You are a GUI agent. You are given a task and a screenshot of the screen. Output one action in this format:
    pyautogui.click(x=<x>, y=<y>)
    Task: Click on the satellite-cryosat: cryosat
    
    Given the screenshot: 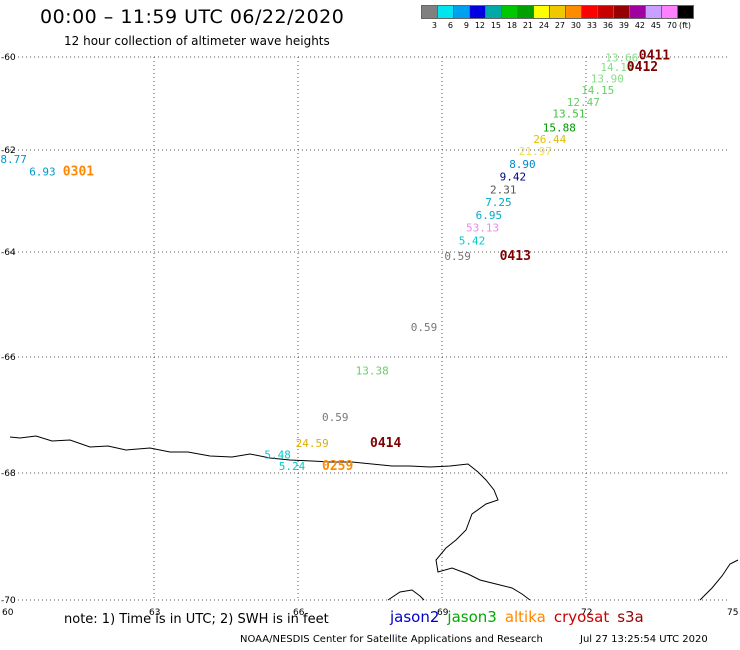 What is the action you would take?
    pyautogui.click(x=581, y=617)
    